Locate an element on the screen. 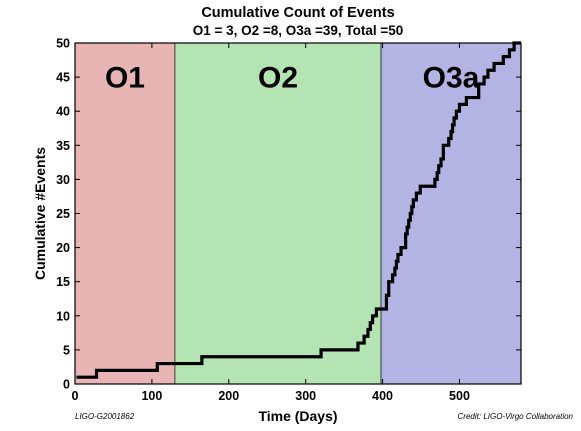  x-tick-label: 300 is located at coordinates (305, 396).